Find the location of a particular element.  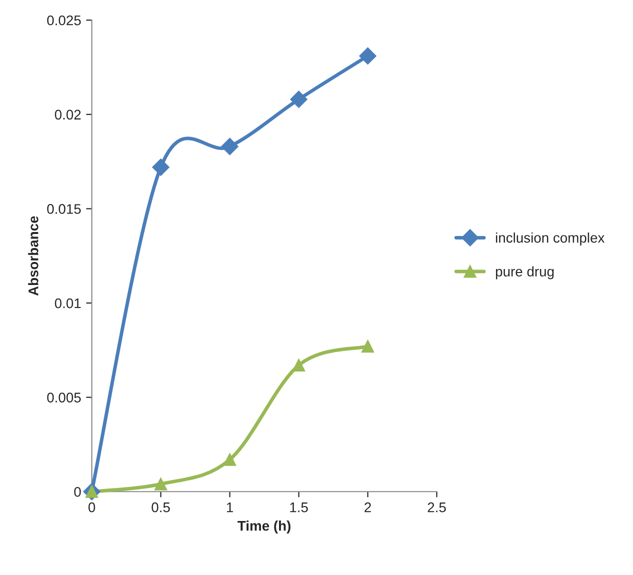

y-tick-label: 0.025 is located at coordinates (64, 20).